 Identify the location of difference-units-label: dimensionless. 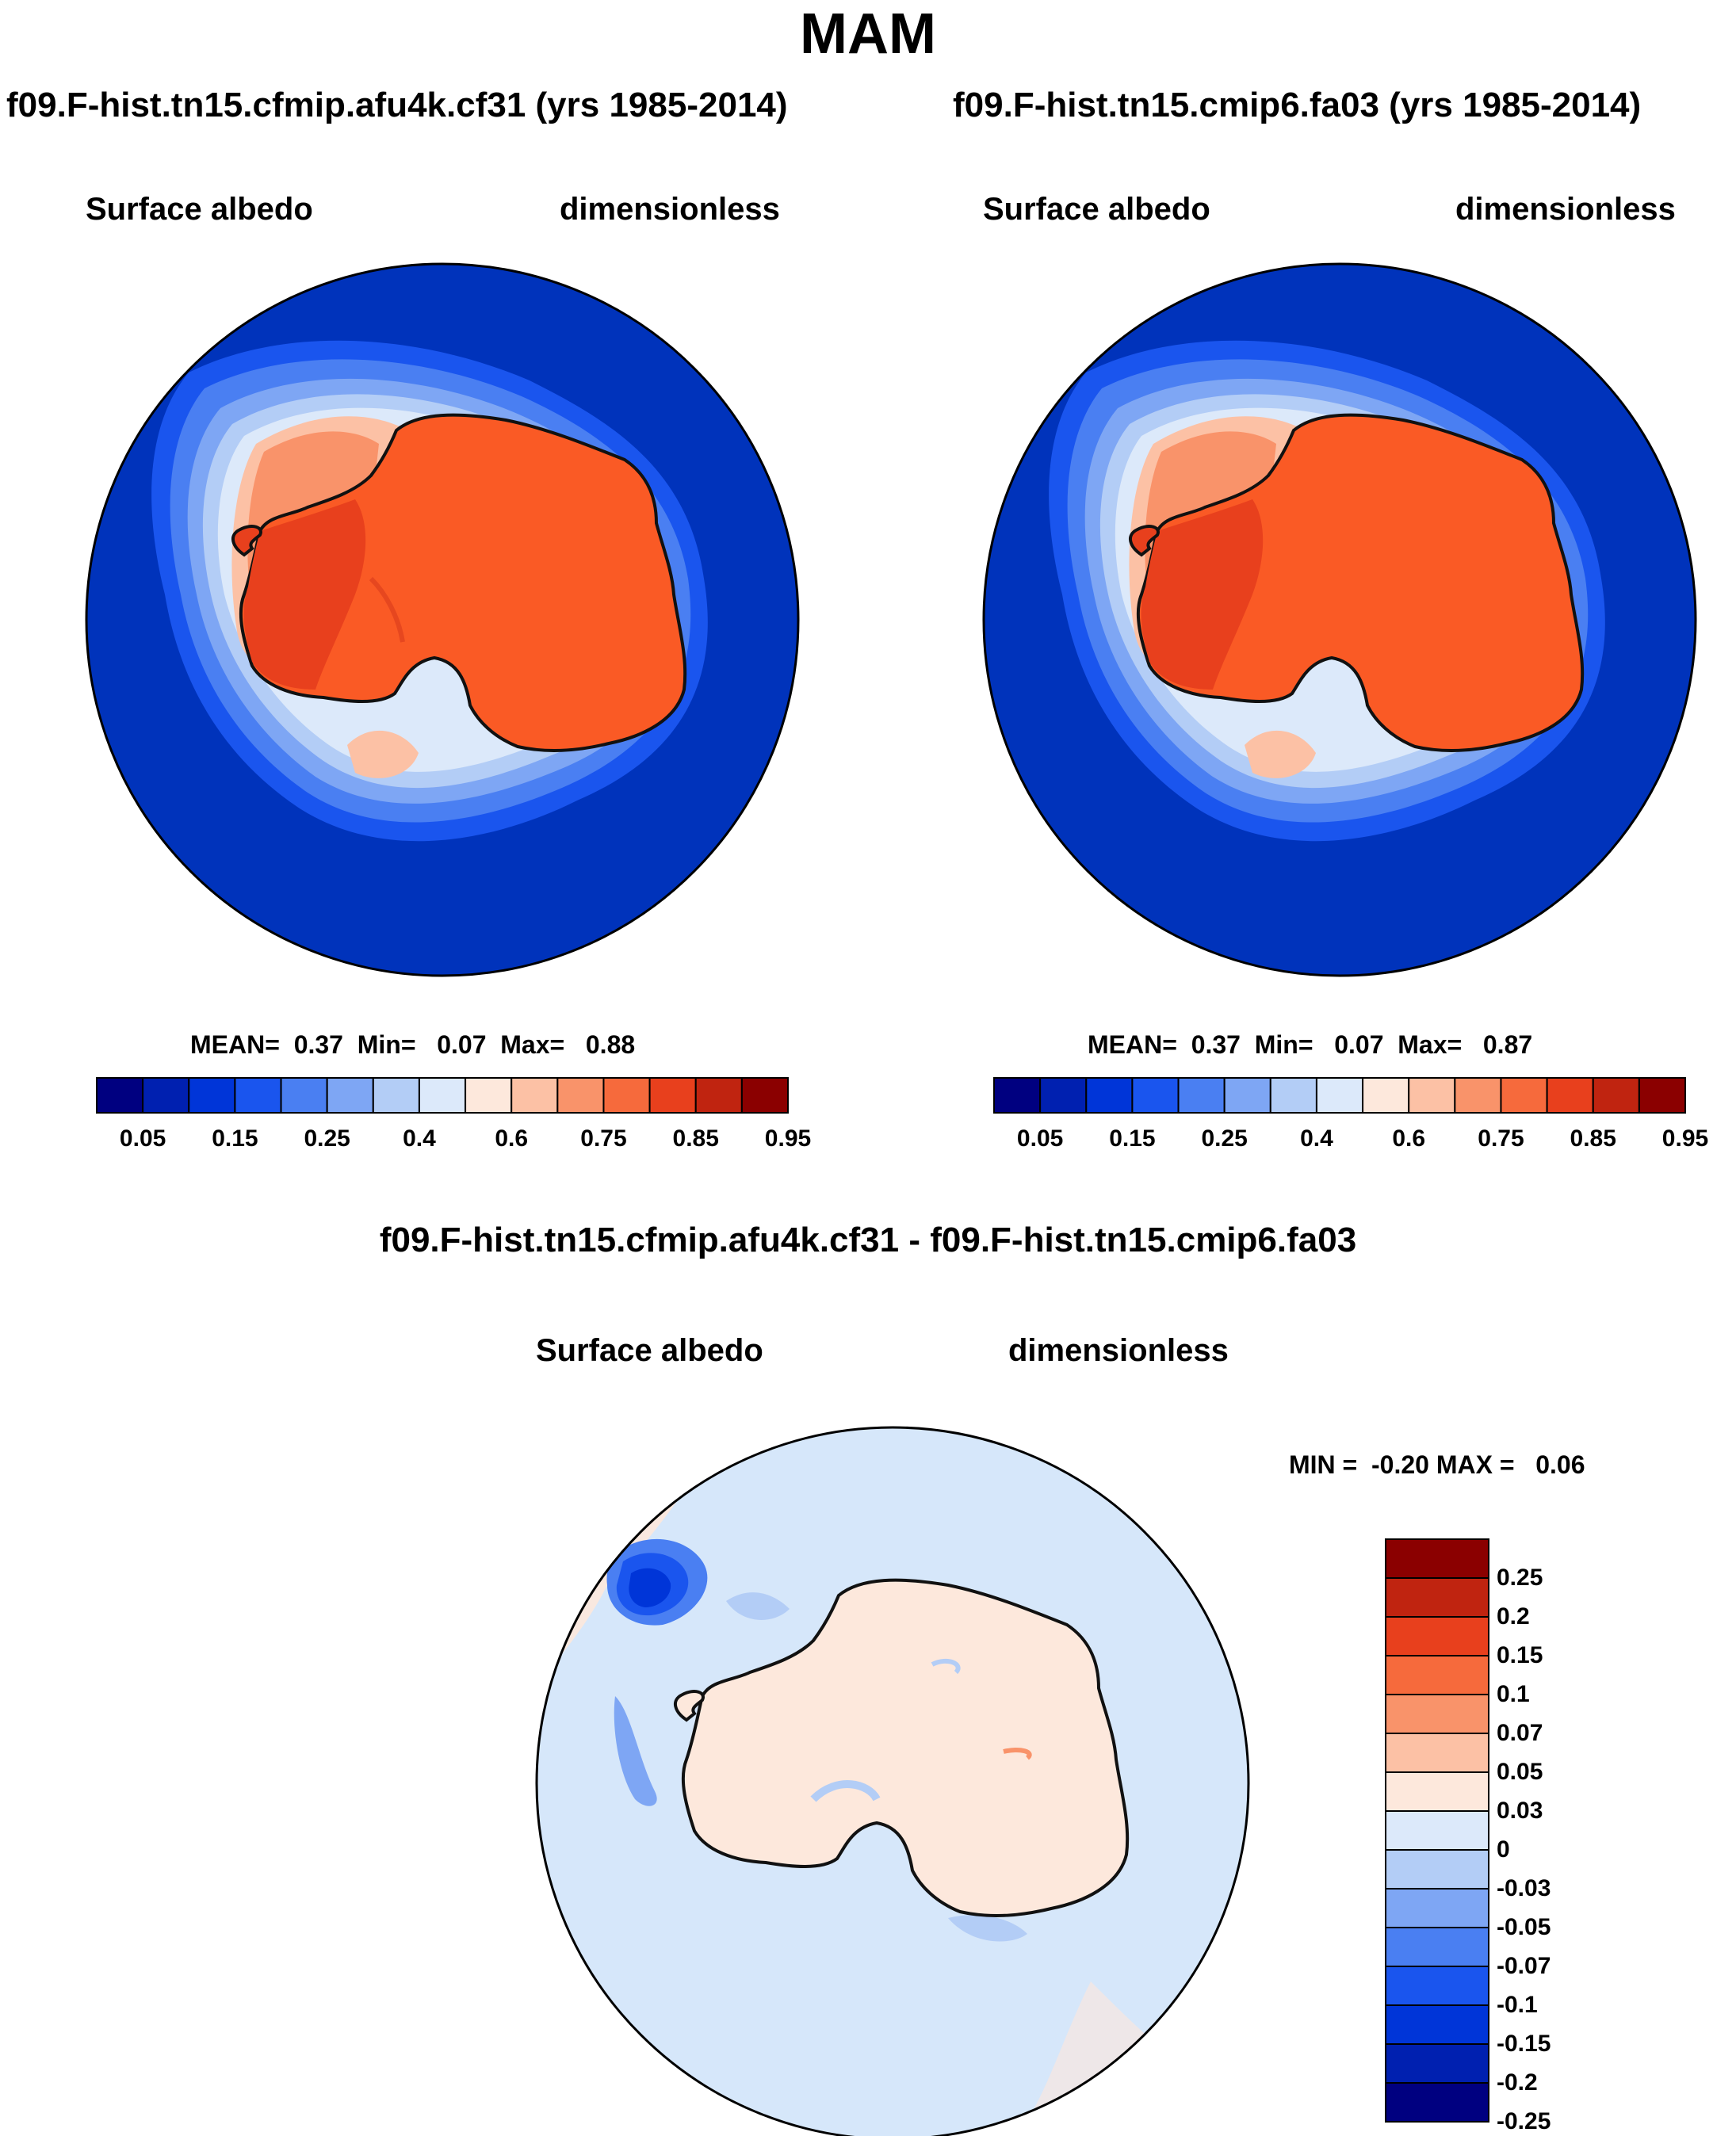
(1118, 1350).